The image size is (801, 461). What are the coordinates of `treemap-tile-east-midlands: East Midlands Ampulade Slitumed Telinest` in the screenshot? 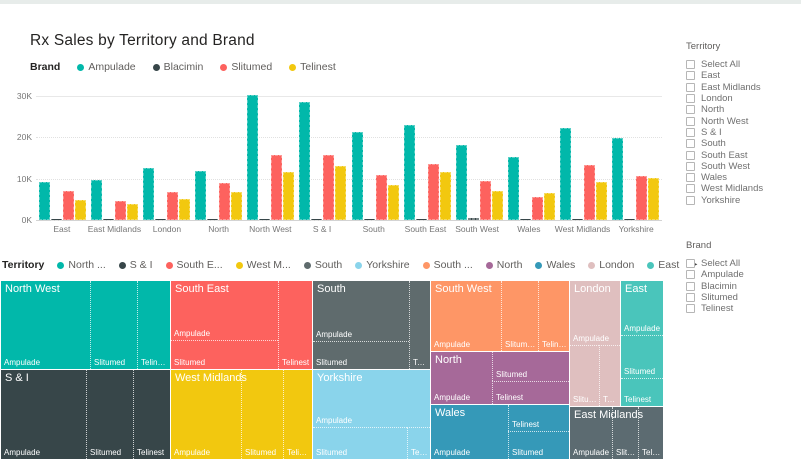 It's located at (616, 433).